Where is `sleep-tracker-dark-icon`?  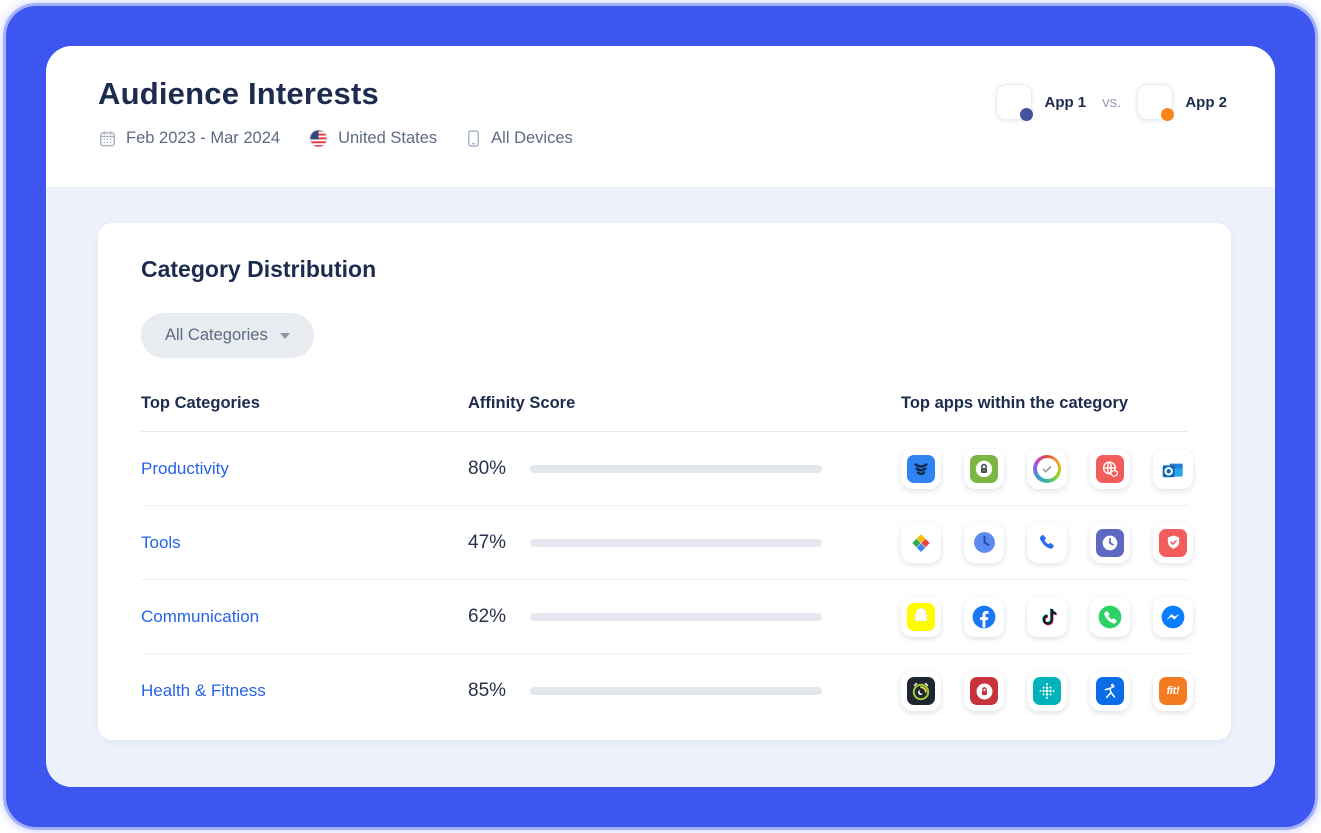 sleep-tracker-dark-icon is located at coordinates (921, 691).